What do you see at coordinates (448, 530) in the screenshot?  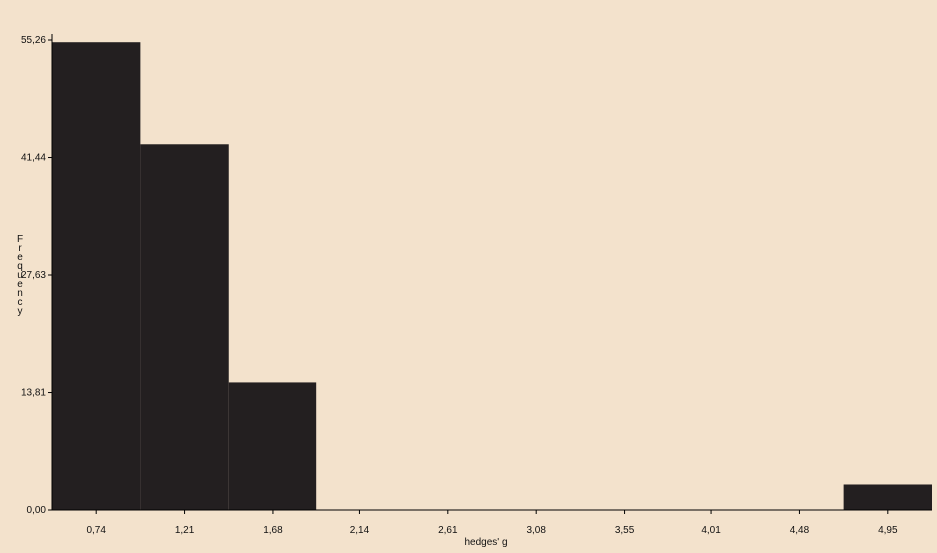 I see `x-tick-label: 2,61` at bounding box center [448, 530].